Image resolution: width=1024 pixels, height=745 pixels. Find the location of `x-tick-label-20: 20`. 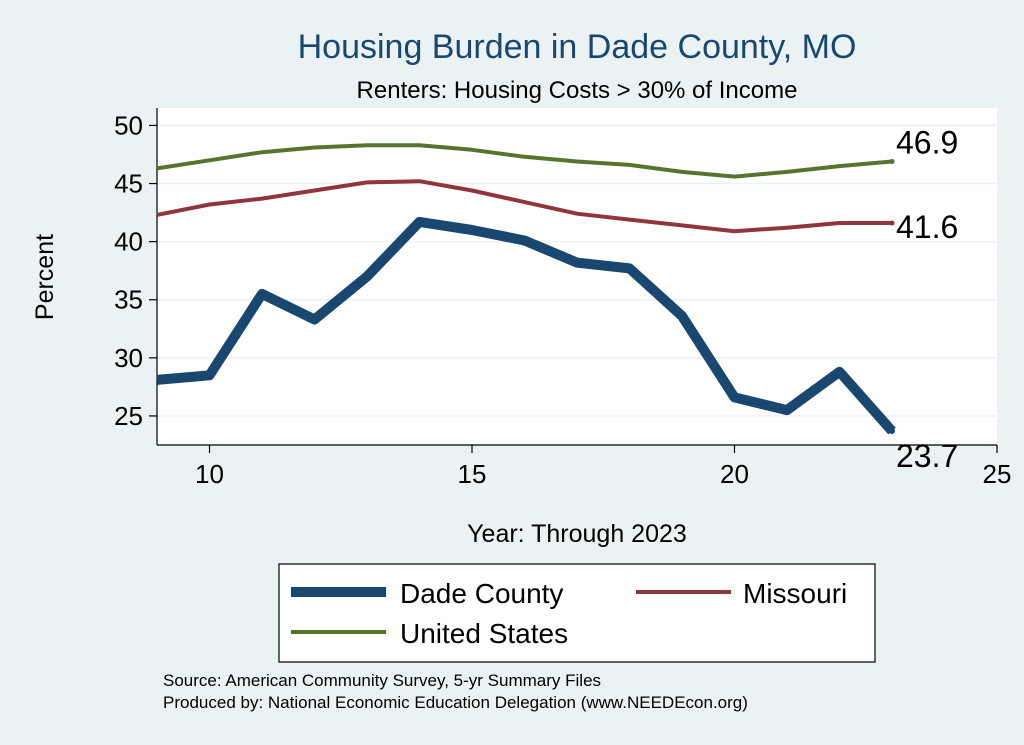

x-tick-label-20: 20 is located at coordinates (734, 474).